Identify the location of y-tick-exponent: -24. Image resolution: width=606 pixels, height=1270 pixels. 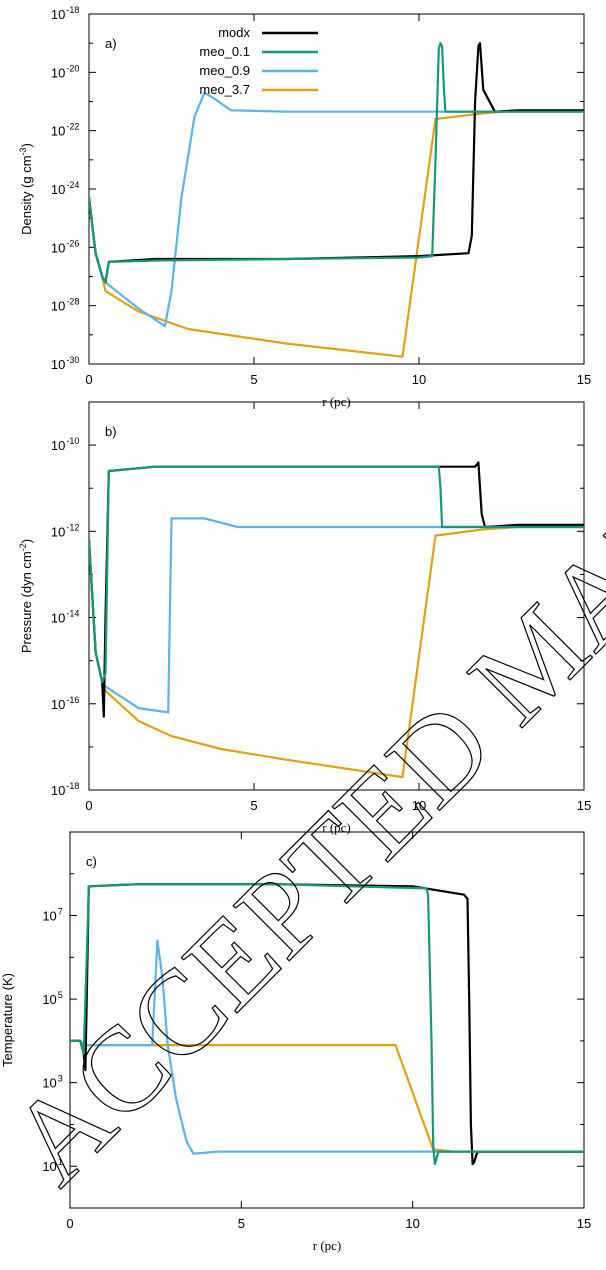
(72, 185).